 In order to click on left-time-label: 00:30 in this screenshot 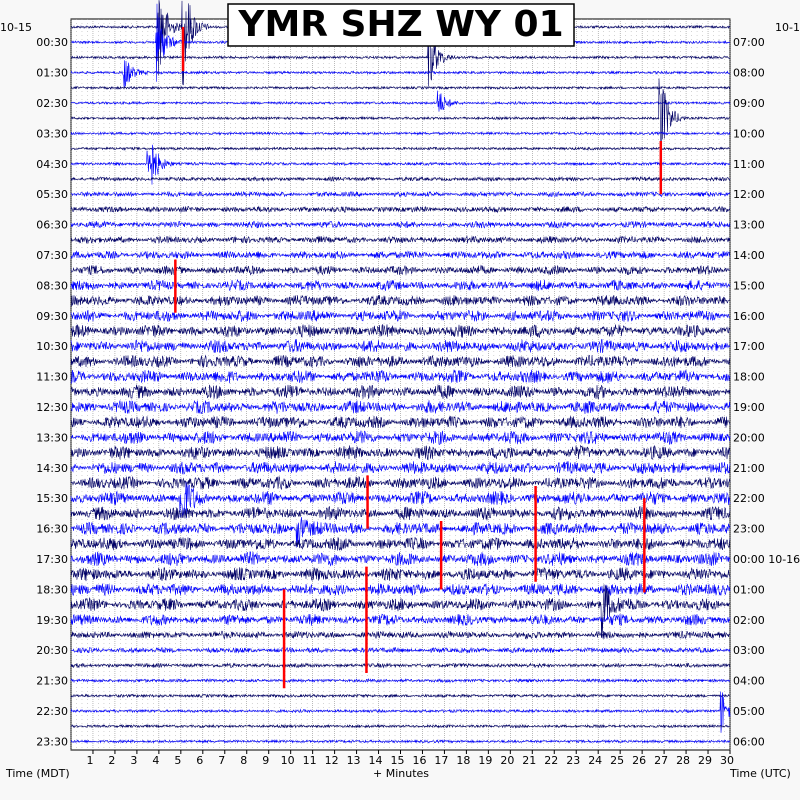, I will do `click(52, 42)`.